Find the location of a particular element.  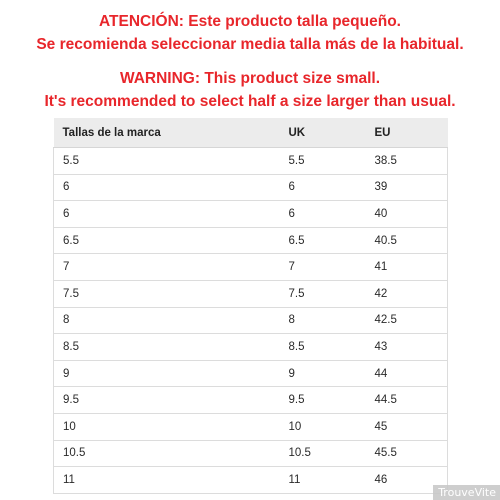

cell-uk: 10 is located at coordinates (322, 427).